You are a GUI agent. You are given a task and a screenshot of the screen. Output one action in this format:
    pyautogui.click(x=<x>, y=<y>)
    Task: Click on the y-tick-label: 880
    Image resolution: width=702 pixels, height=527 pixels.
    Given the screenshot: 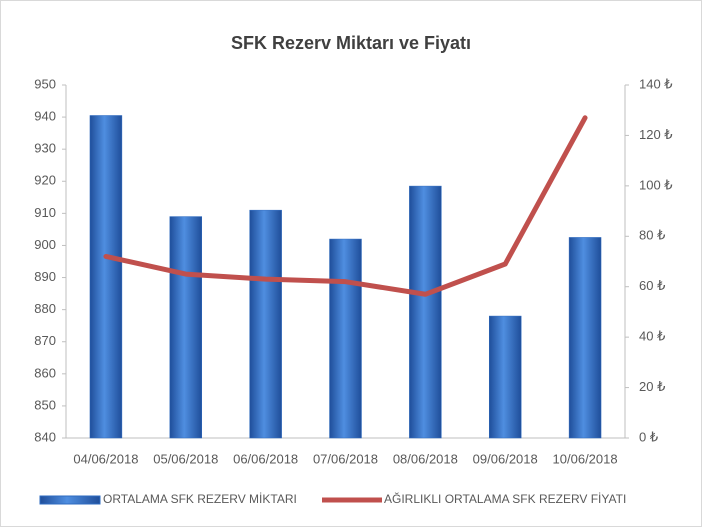 What is the action you would take?
    pyautogui.click(x=45, y=308)
    